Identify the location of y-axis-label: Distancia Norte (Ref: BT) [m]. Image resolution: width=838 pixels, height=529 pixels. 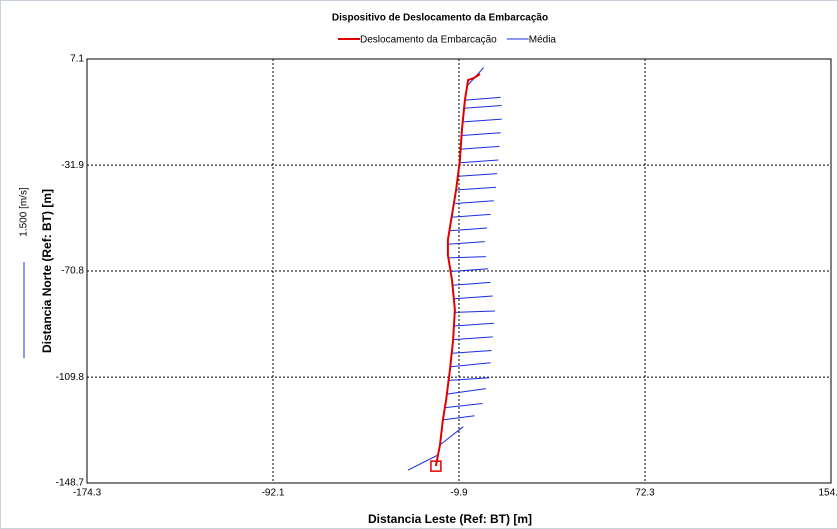
(47, 271).